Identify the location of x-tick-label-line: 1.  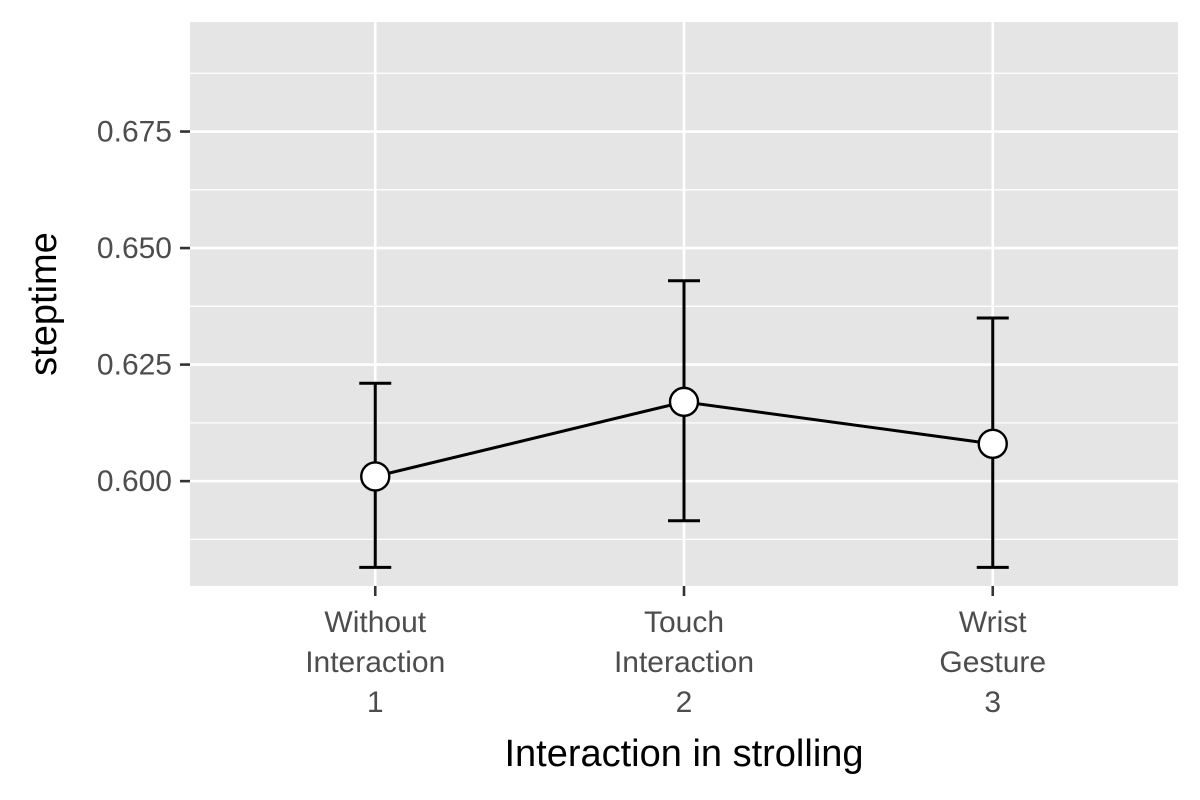
(375, 702).